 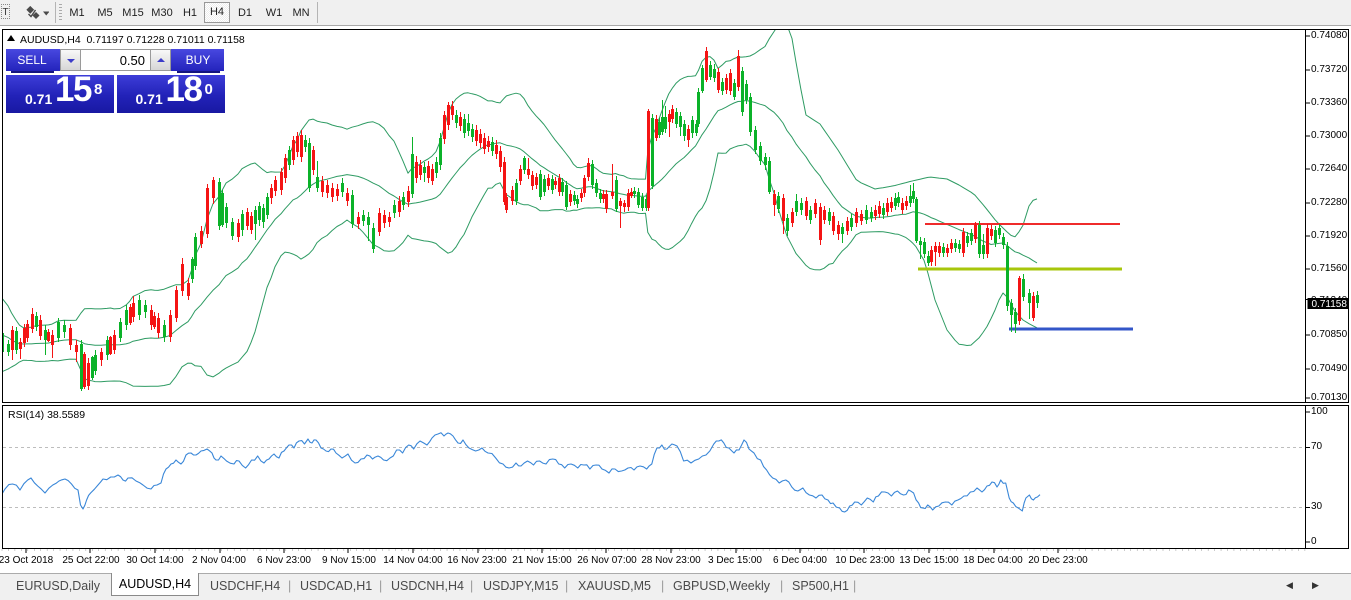 I want to click on svg-text: 0.71158, so click(x=1330, y=304).